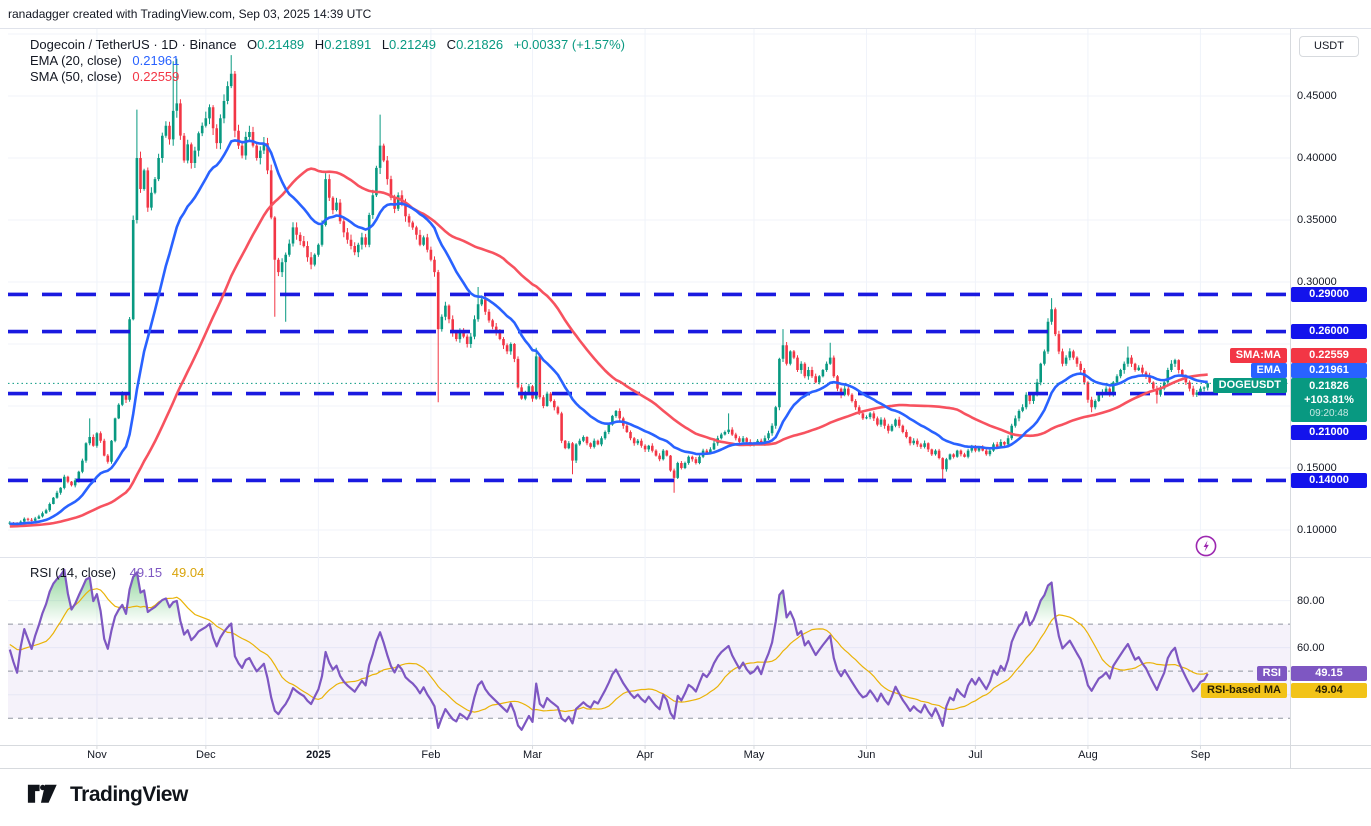 This screenshot has height=826, width=1371. Describe the element at coordinates (133, 44) in the screenshot. I see `symbol-title: Dogecoin / TetherUS · 1D · Binance` at that location.